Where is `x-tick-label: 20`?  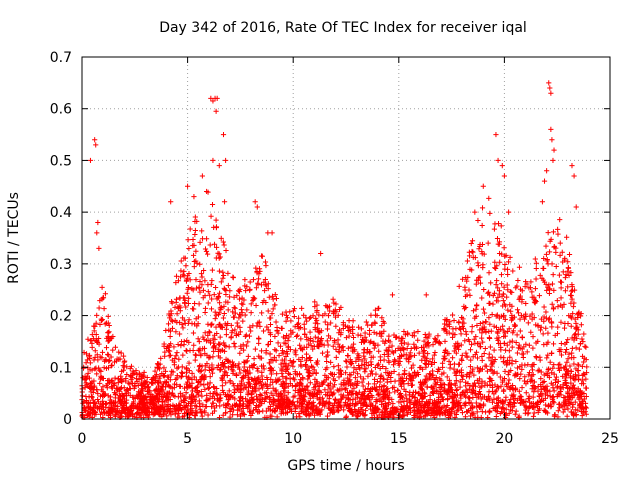 x-tick-label: 20 is located at coordinates (504, 439).